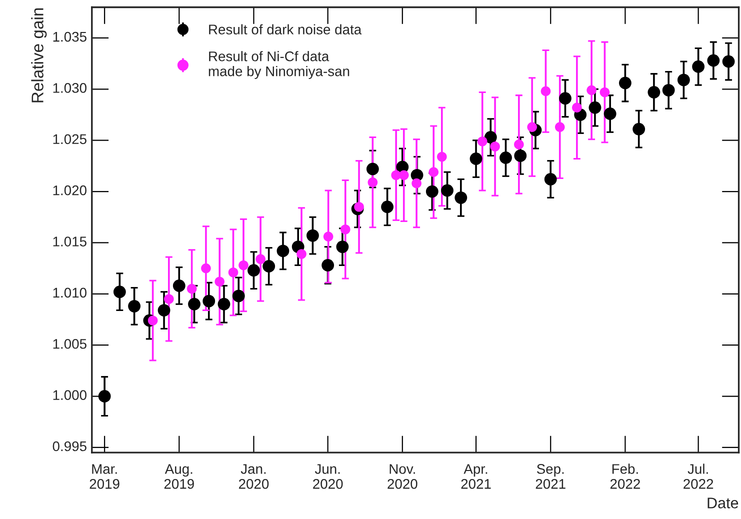  What do you see at coordinates (476, 476) in the screenshot?
I see `x-tick-label: Apr. 2021` at bounding box center [476, 476].